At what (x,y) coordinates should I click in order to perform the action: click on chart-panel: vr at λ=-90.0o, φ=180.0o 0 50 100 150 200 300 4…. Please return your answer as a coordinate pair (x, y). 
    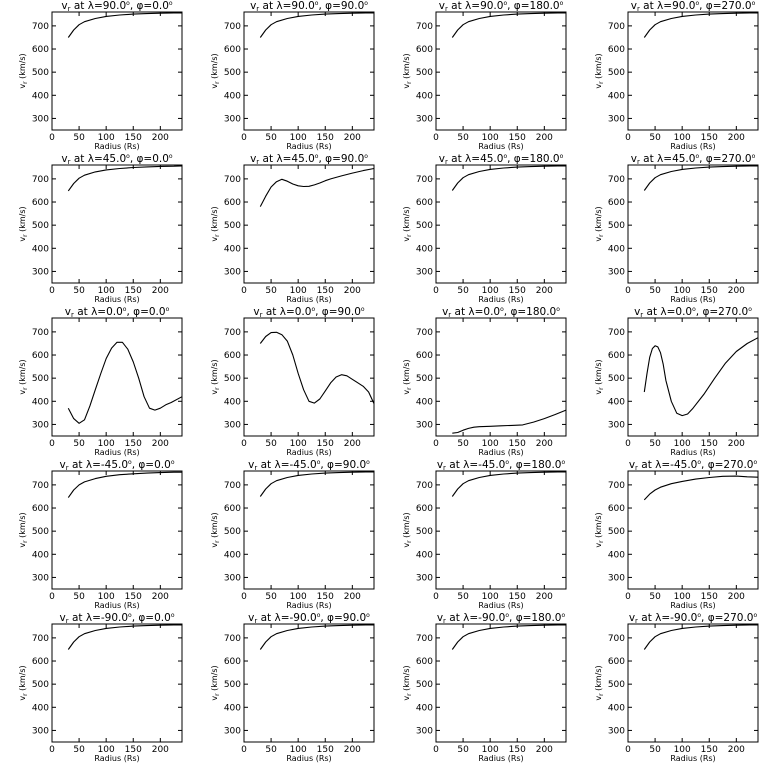
    Looking at the image, I should click on (484, 687).